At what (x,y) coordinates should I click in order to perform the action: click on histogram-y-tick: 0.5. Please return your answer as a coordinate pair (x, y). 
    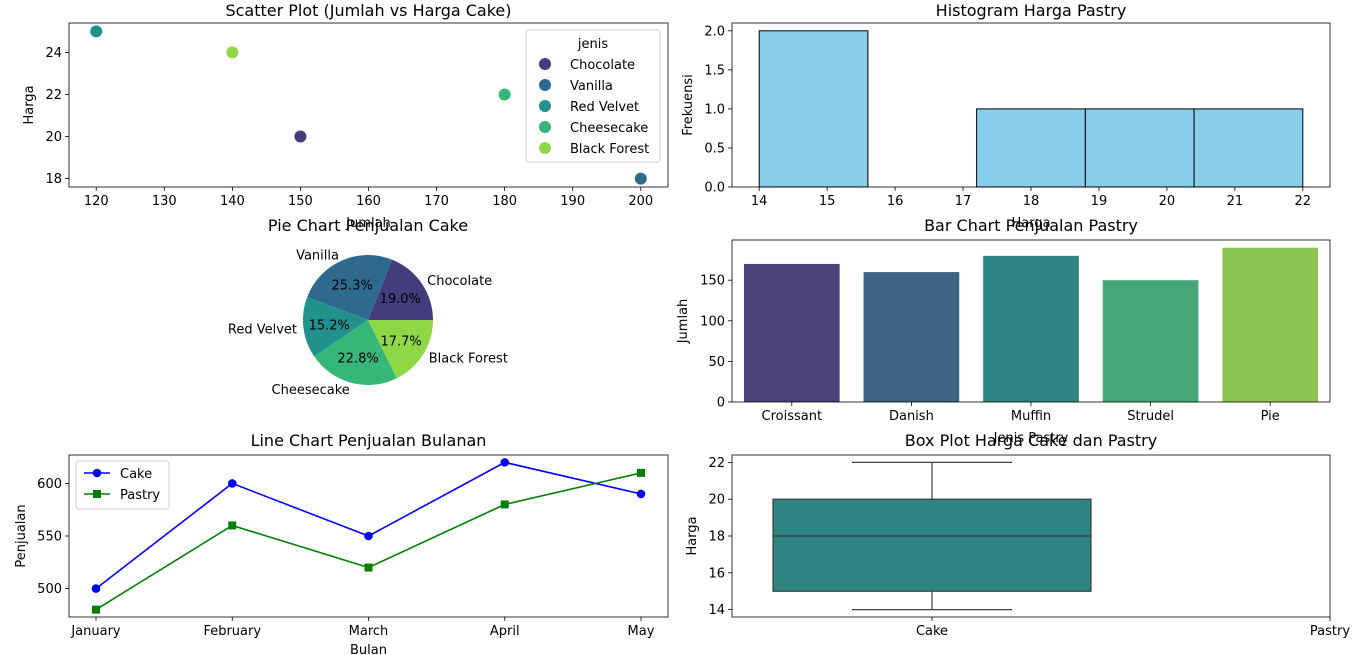
    Looking at the image, I should click on (714, 148).